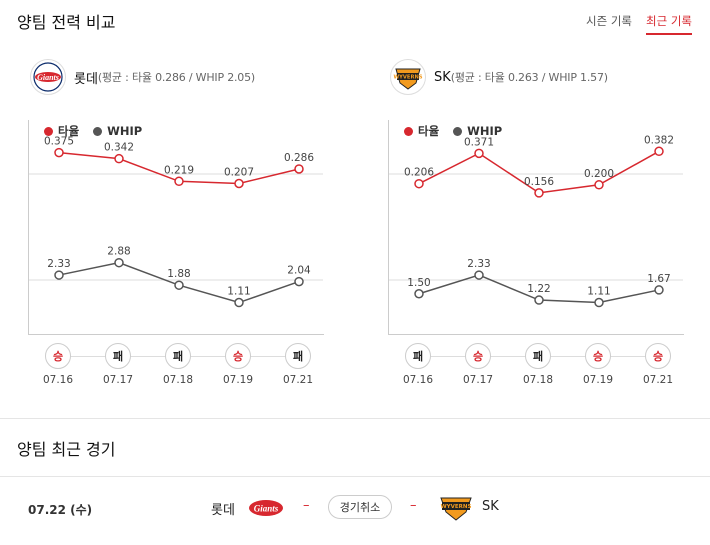  Describe the element at coordinates (355, 22) in the screenshot. I see `header: 양팀 전력 비교 시즌 기록 최근 기록` at that location.